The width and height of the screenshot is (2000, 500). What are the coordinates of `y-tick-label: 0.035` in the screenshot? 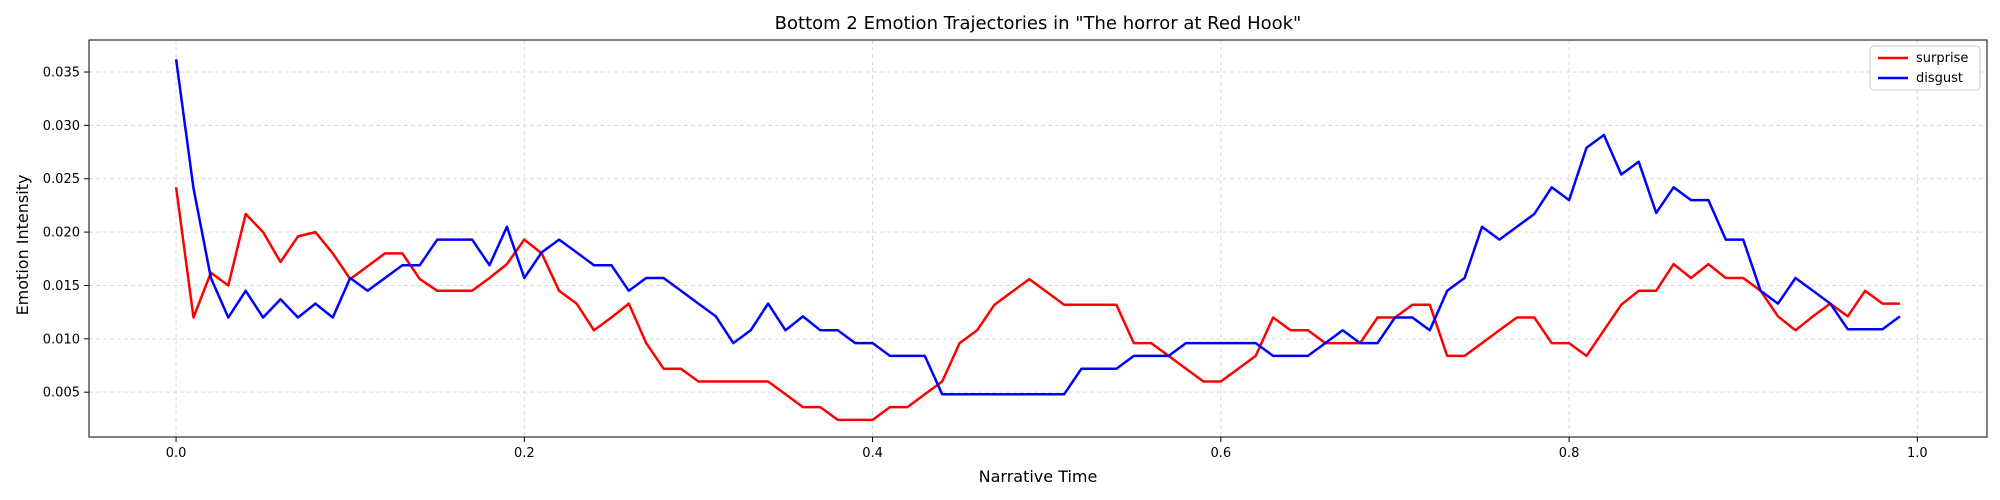 It's located at (61, 73).